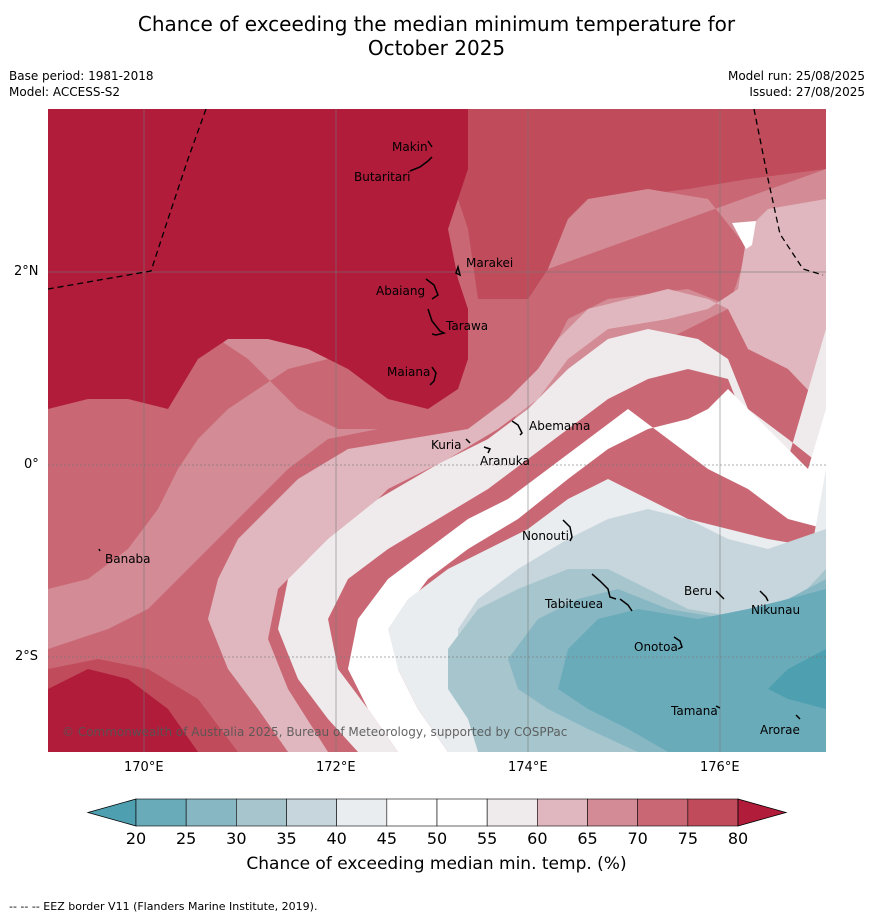  I want to click on island-marakei, so click(458, 270).